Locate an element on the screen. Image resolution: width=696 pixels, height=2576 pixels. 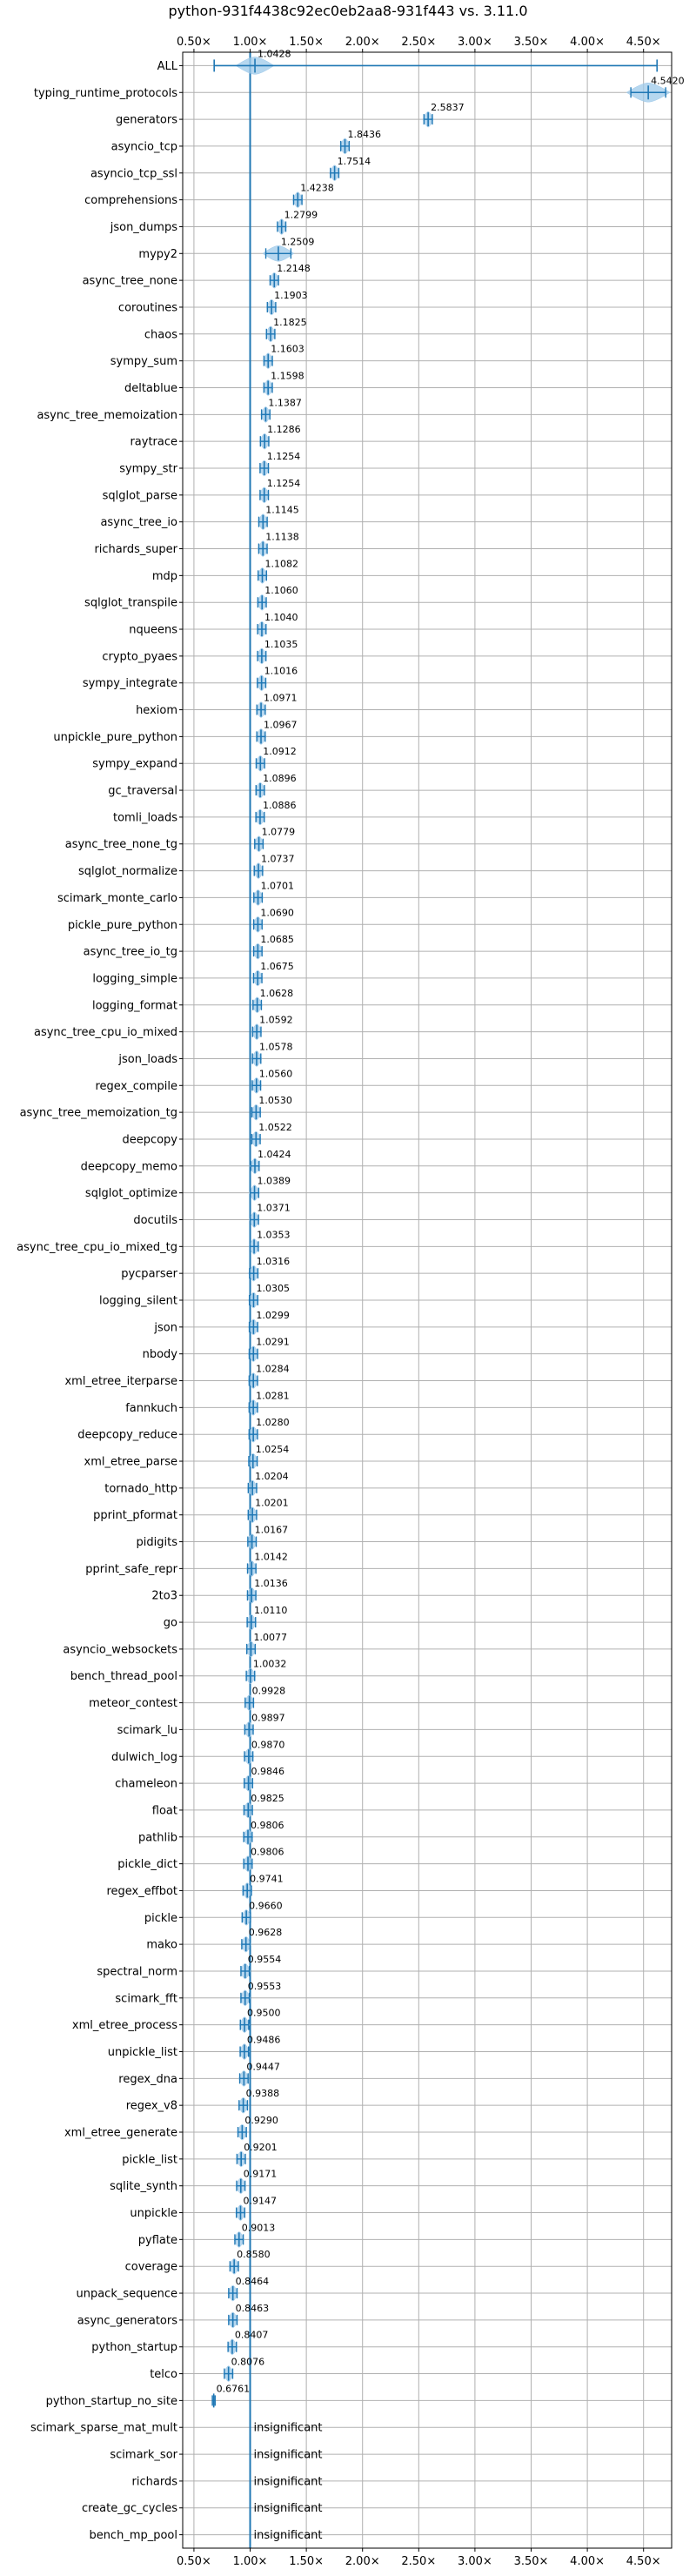
y-tick-label: scimark_monte_carlo is located at coordinates (117, 898).